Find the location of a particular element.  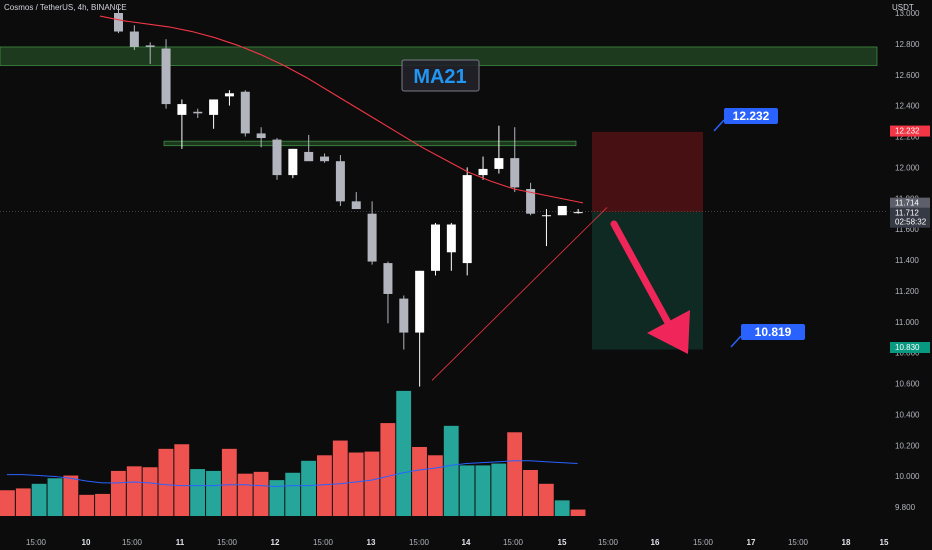

x-tick-label: 10 is located at coordinates (86, 542).